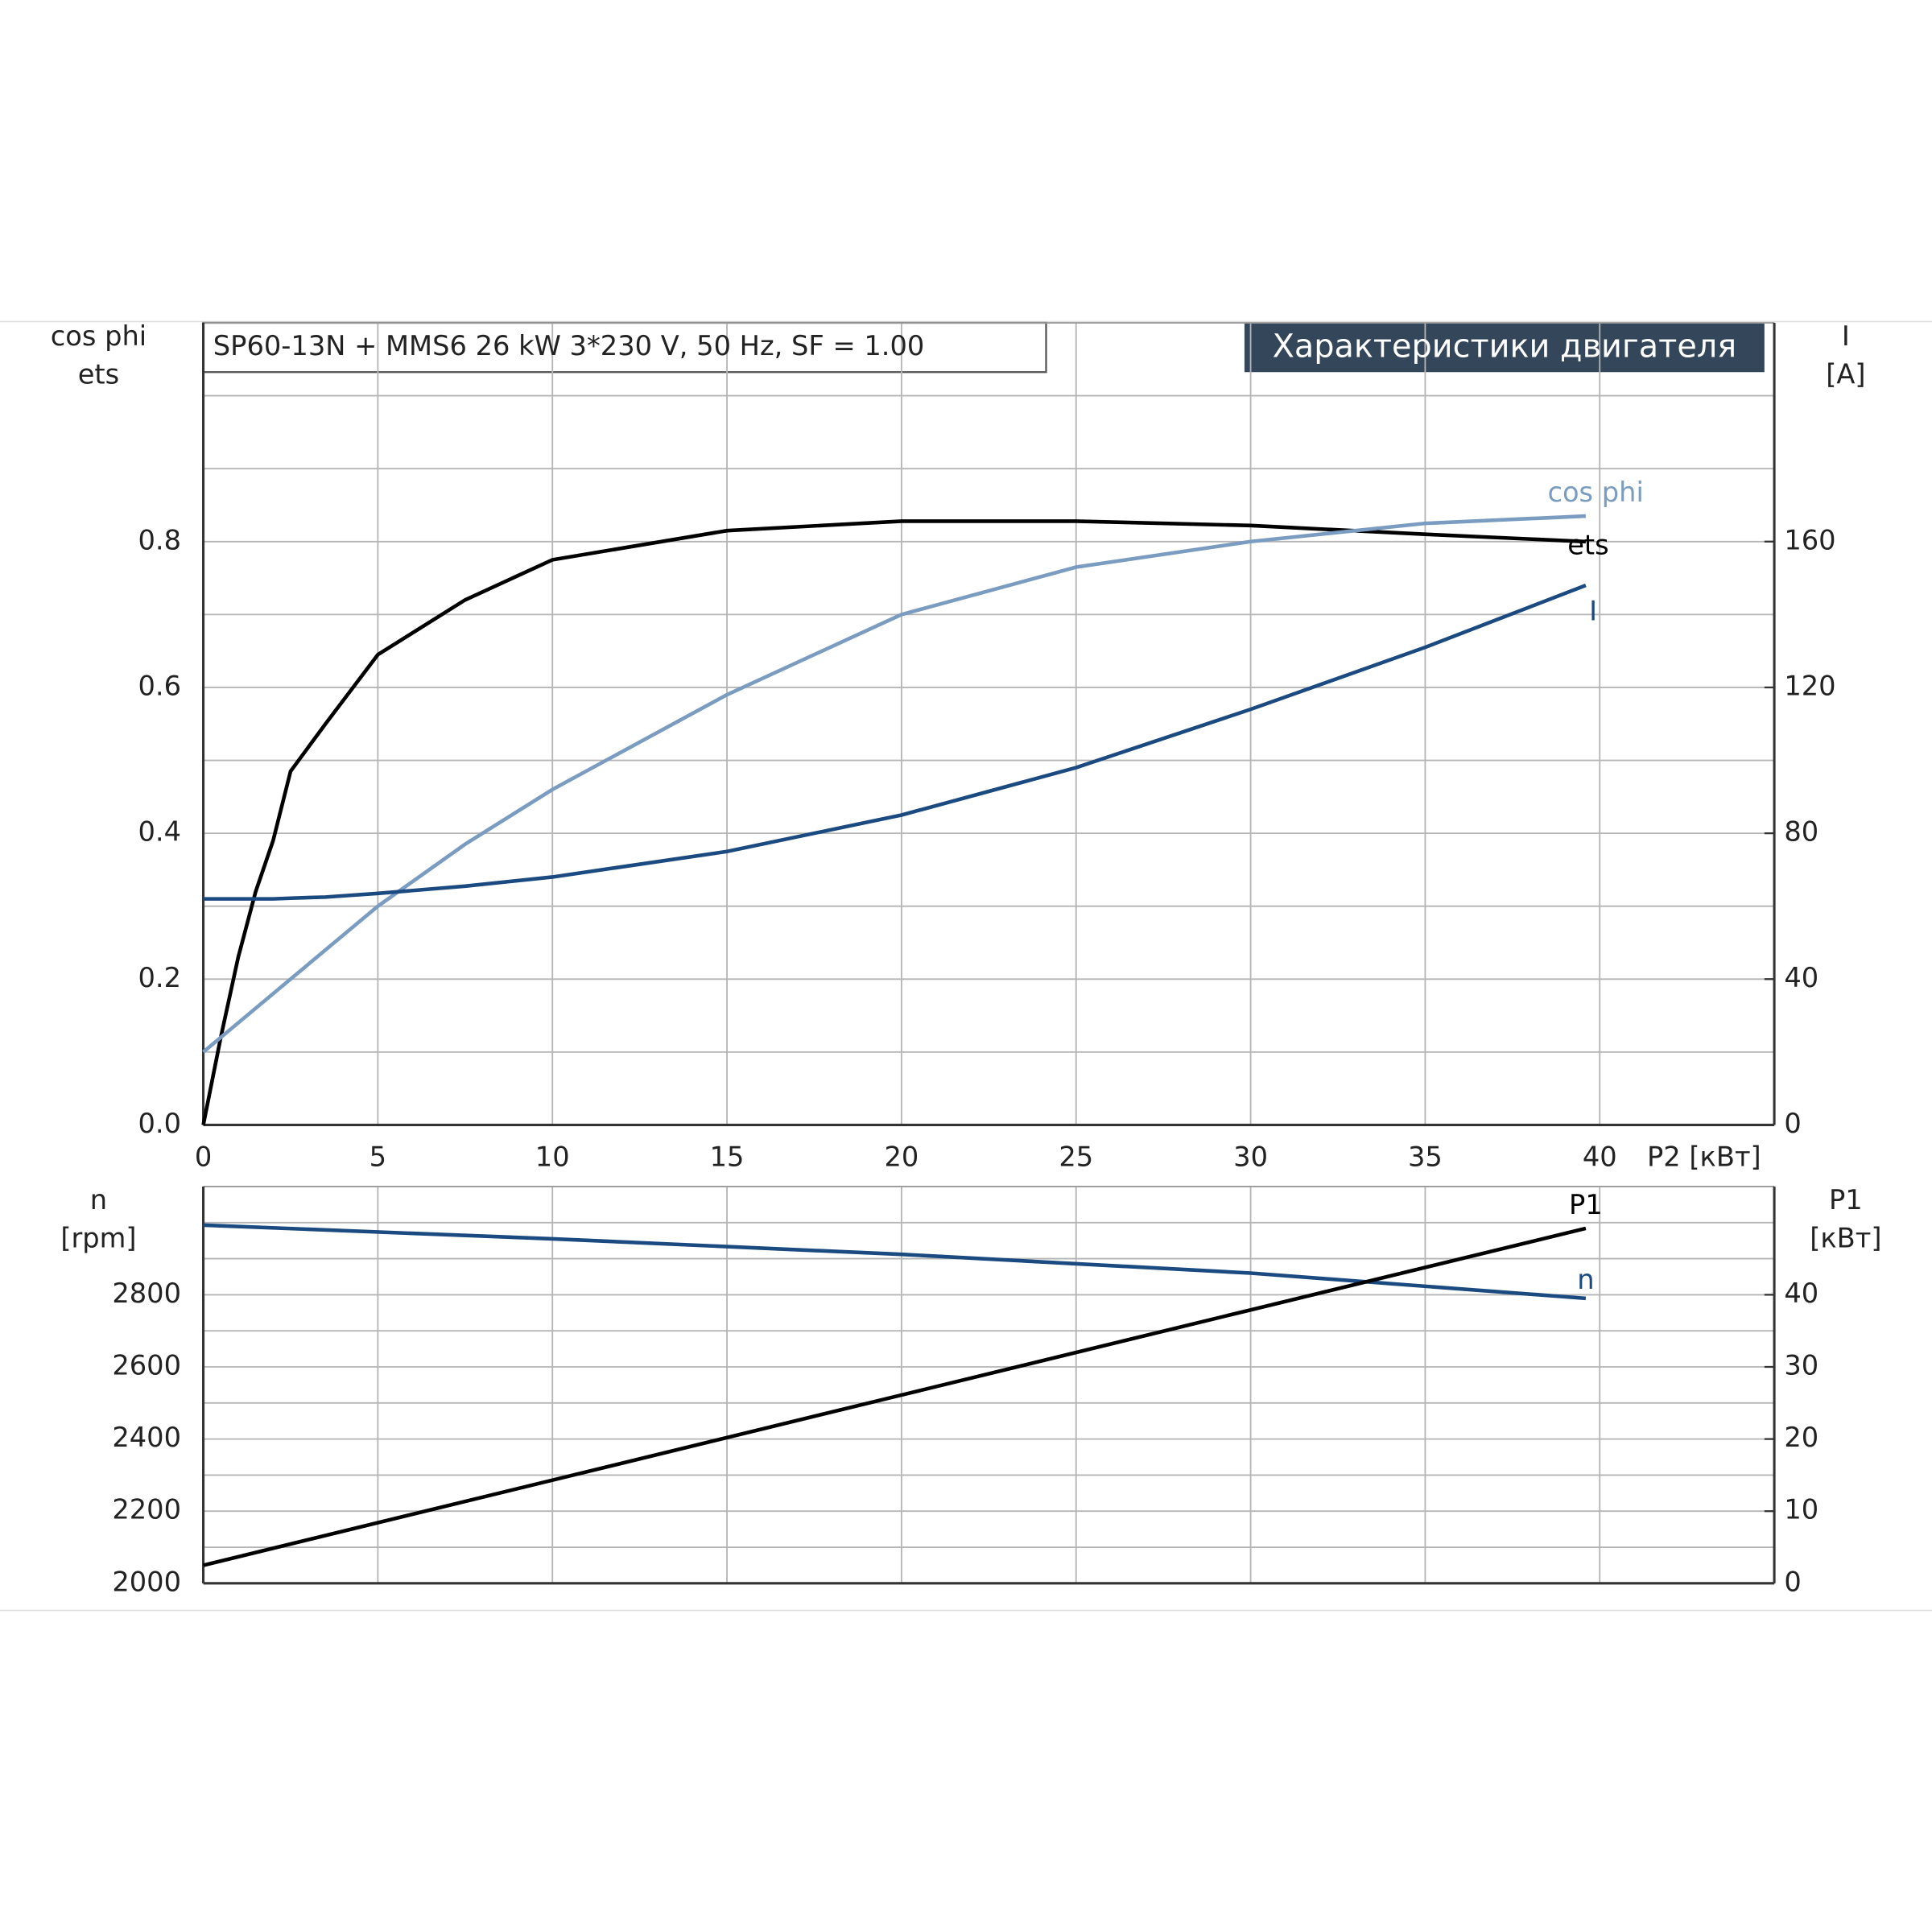 The image size is (1932, 1932). Describe the element at coordinates (1846, 1200) in the screenshot. I see `y2-axis-label: P1` at that location.